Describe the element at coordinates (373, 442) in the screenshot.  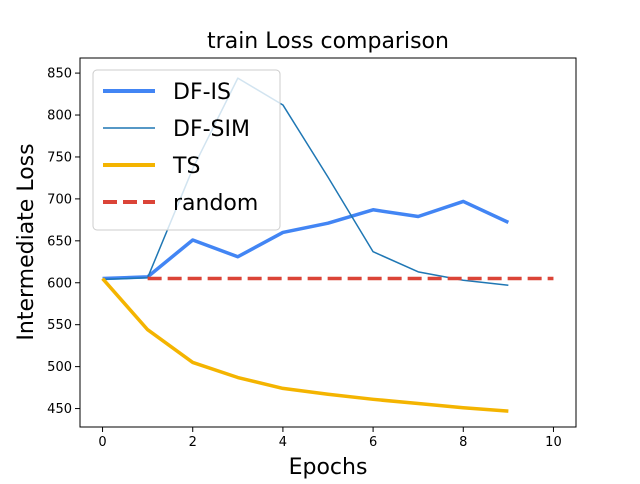
I see `x-tick-label: 6` at that location.